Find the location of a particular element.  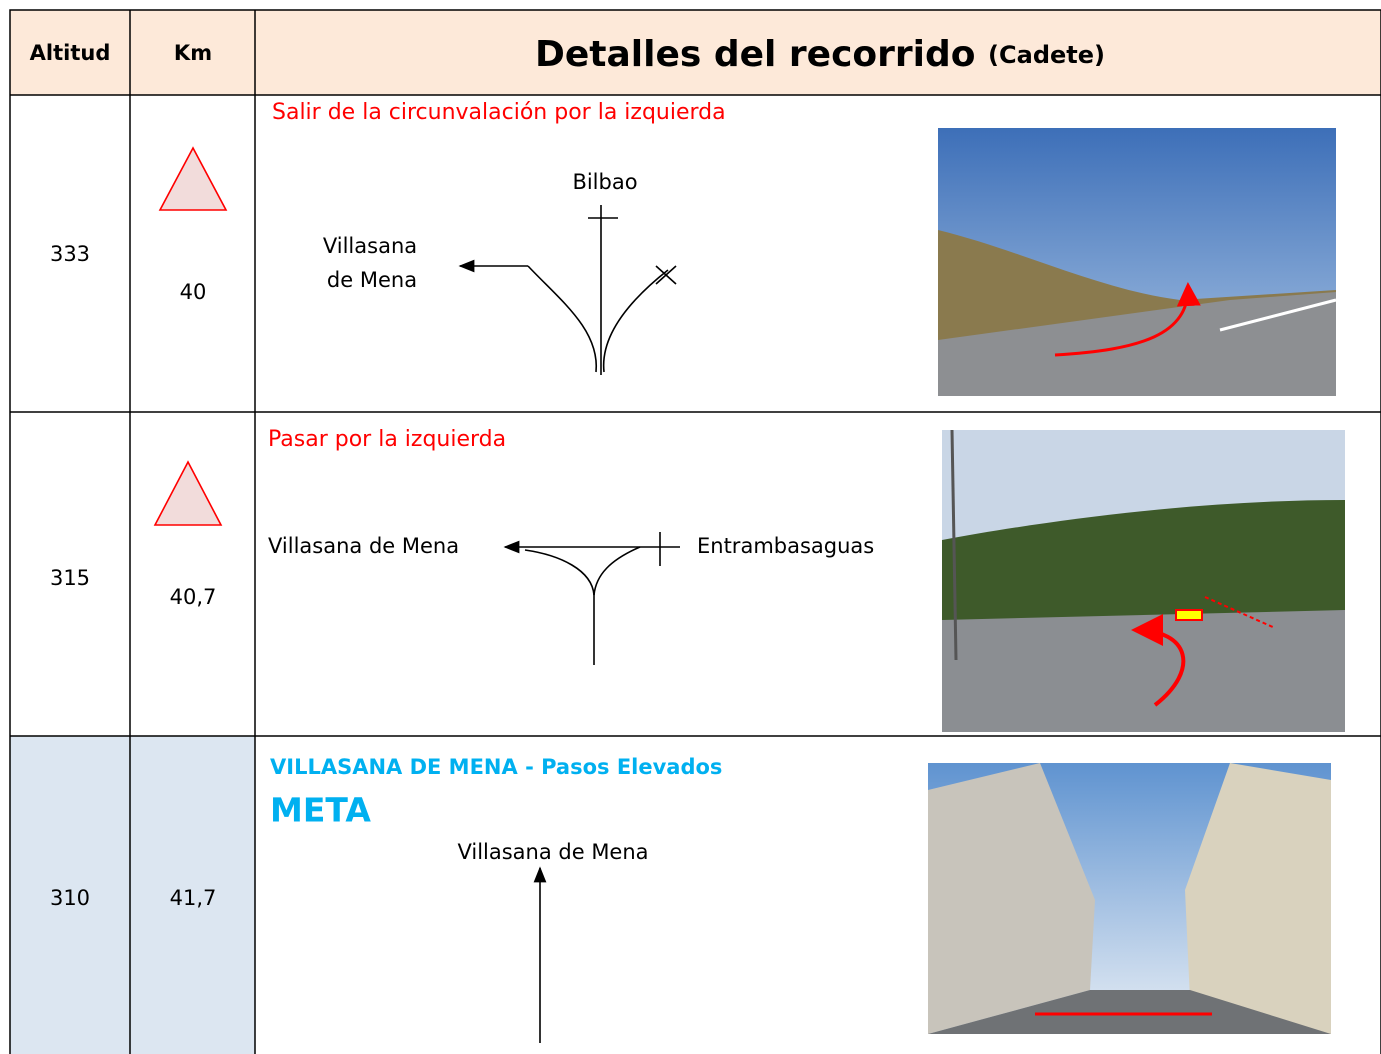

header-km: Km is located at coordinates (193, 53).